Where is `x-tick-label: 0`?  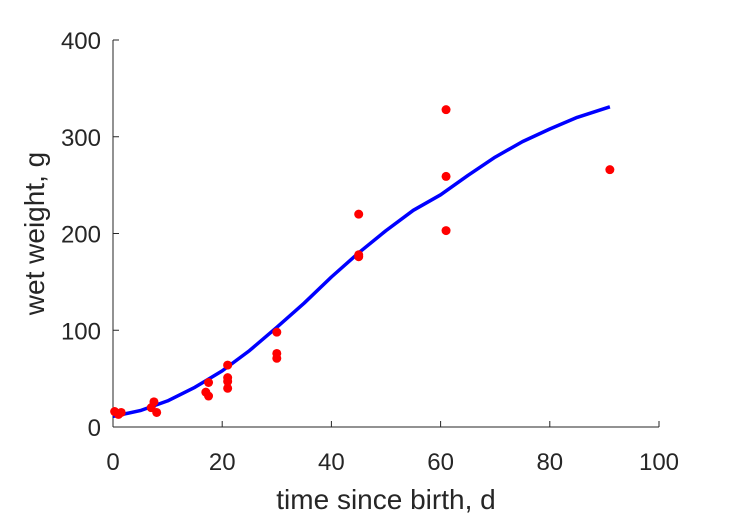 x-tick-label: 0 is located at coordinates (112, 462).